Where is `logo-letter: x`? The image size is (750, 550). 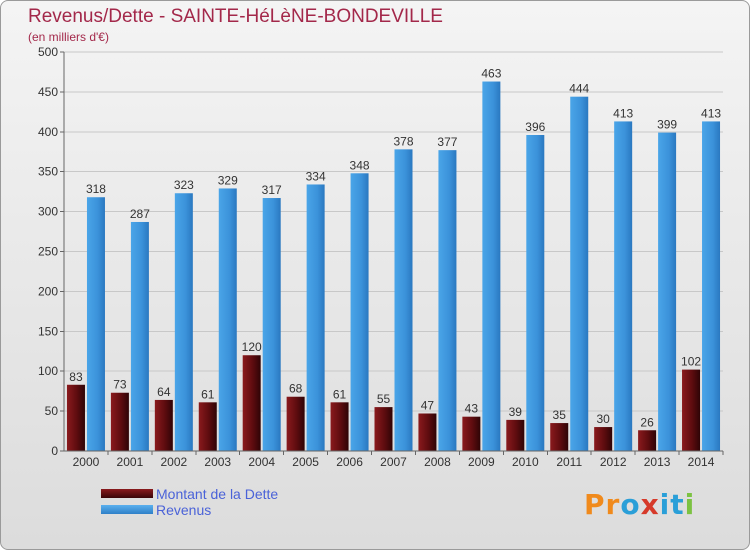 logo-letter: x is located at coordinates (650, 504).